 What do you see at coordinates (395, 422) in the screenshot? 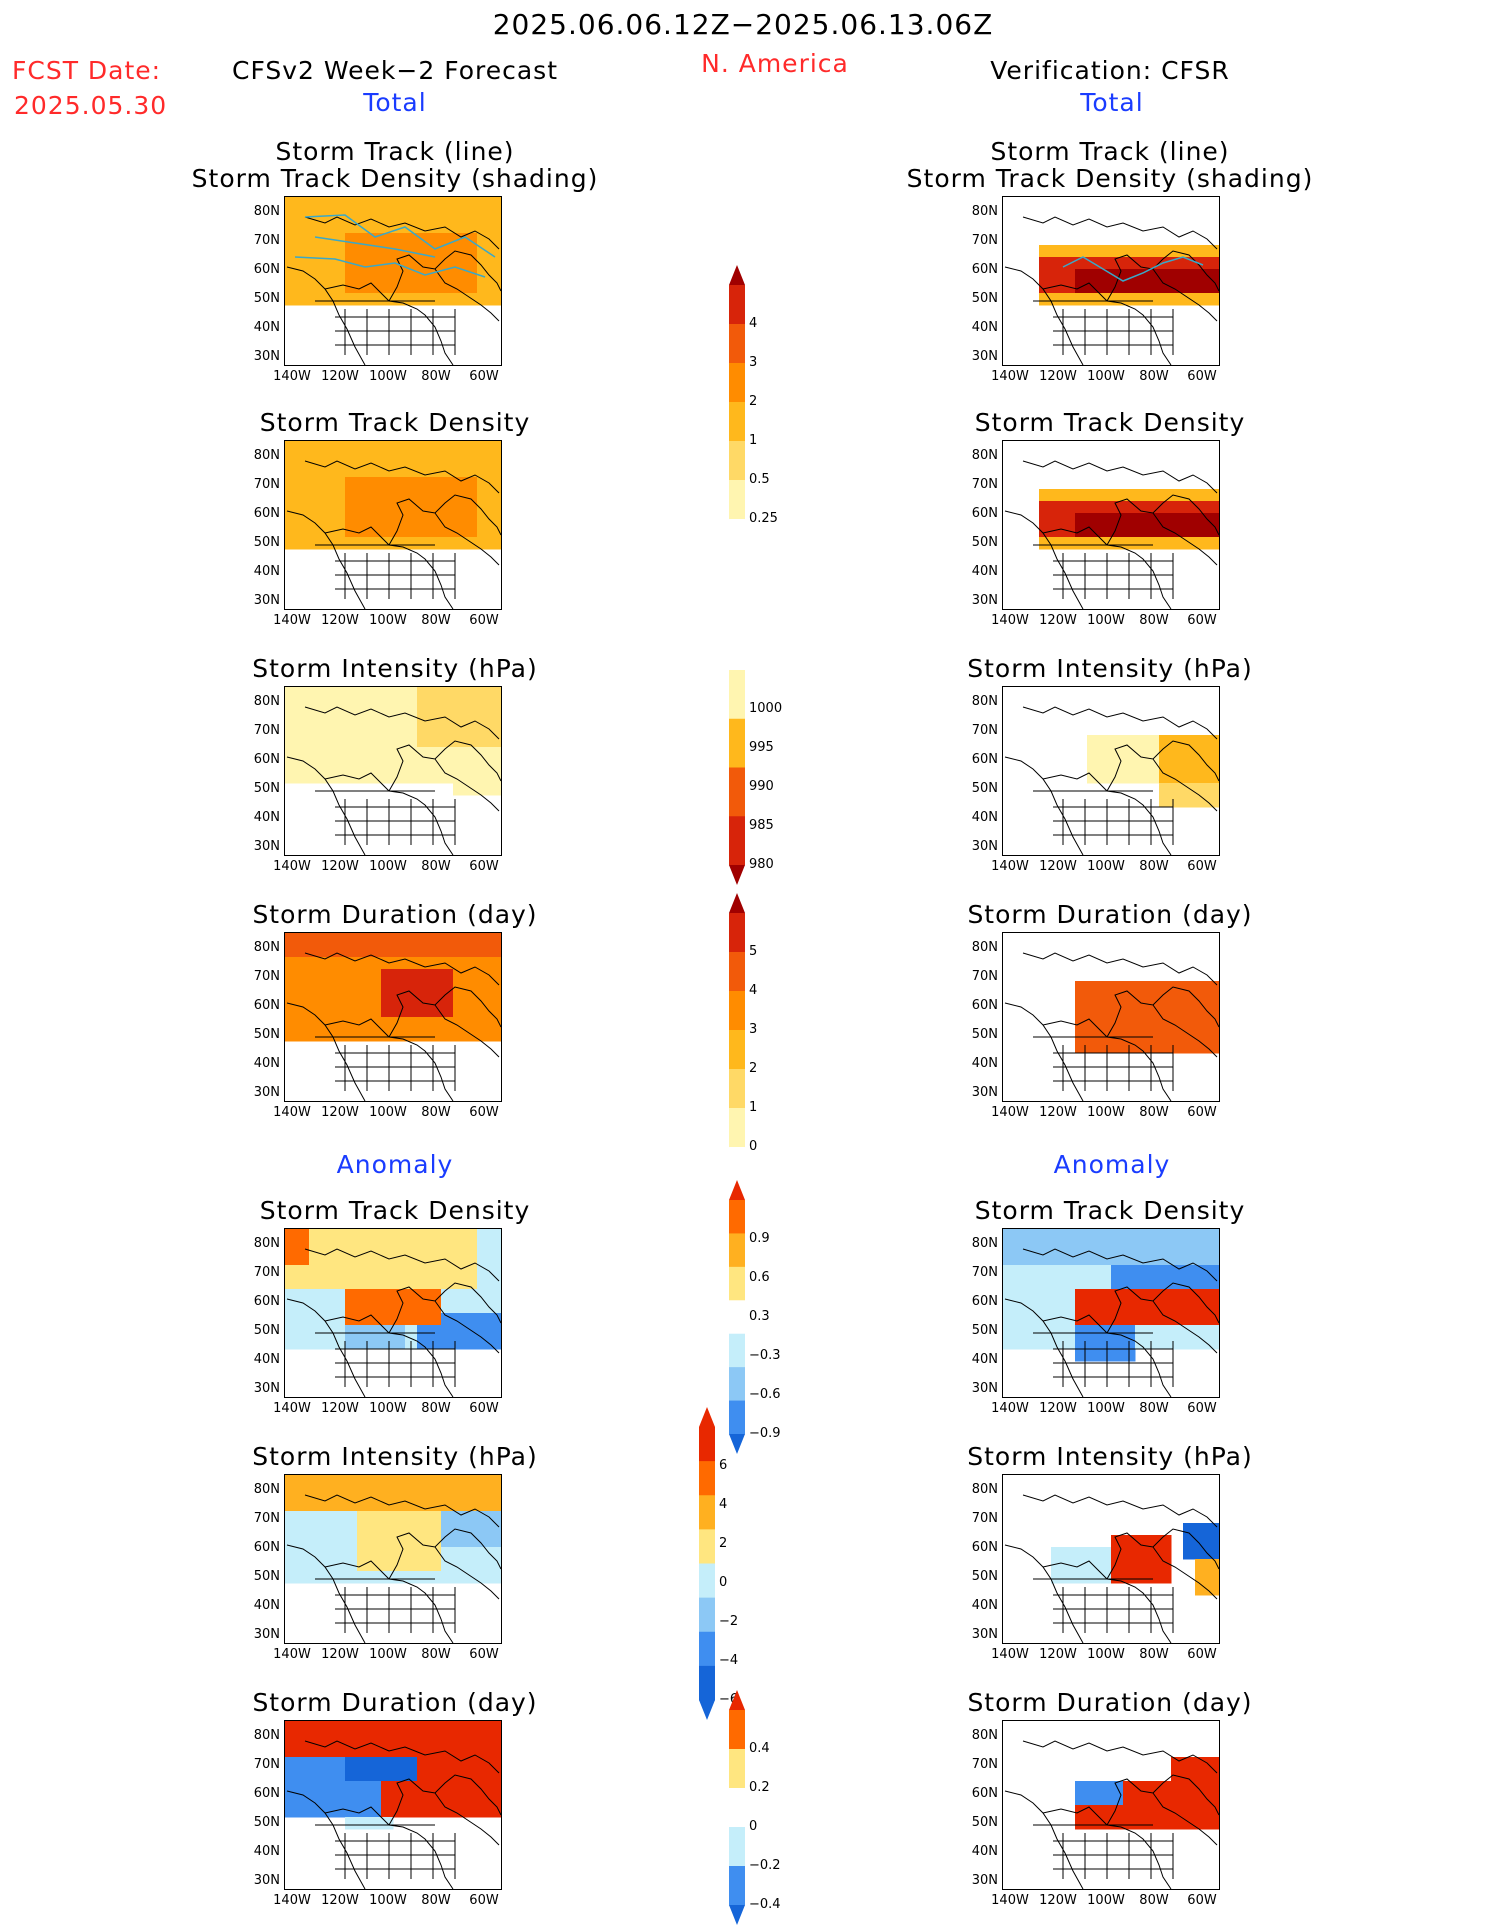
I see `forecast-panel-title-2: Storm Track Density` at bounding box center [395, 422].